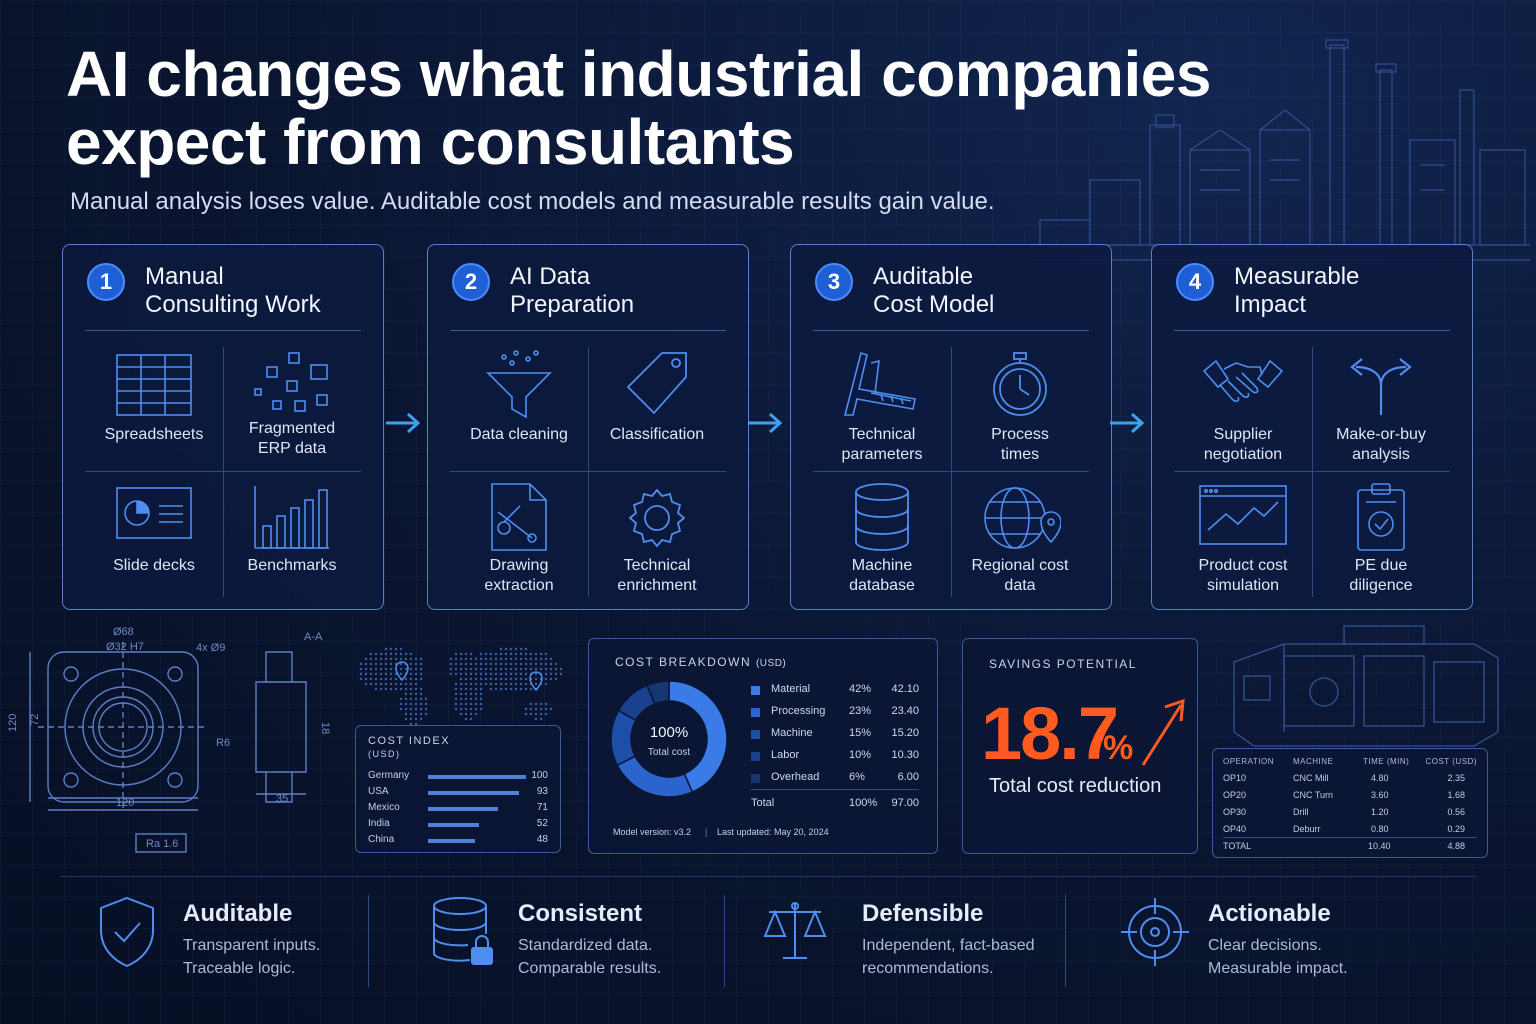 This screenshot has width=1536, height=1024. I want to click on flow-arrow-icon, so click(1127, 423).